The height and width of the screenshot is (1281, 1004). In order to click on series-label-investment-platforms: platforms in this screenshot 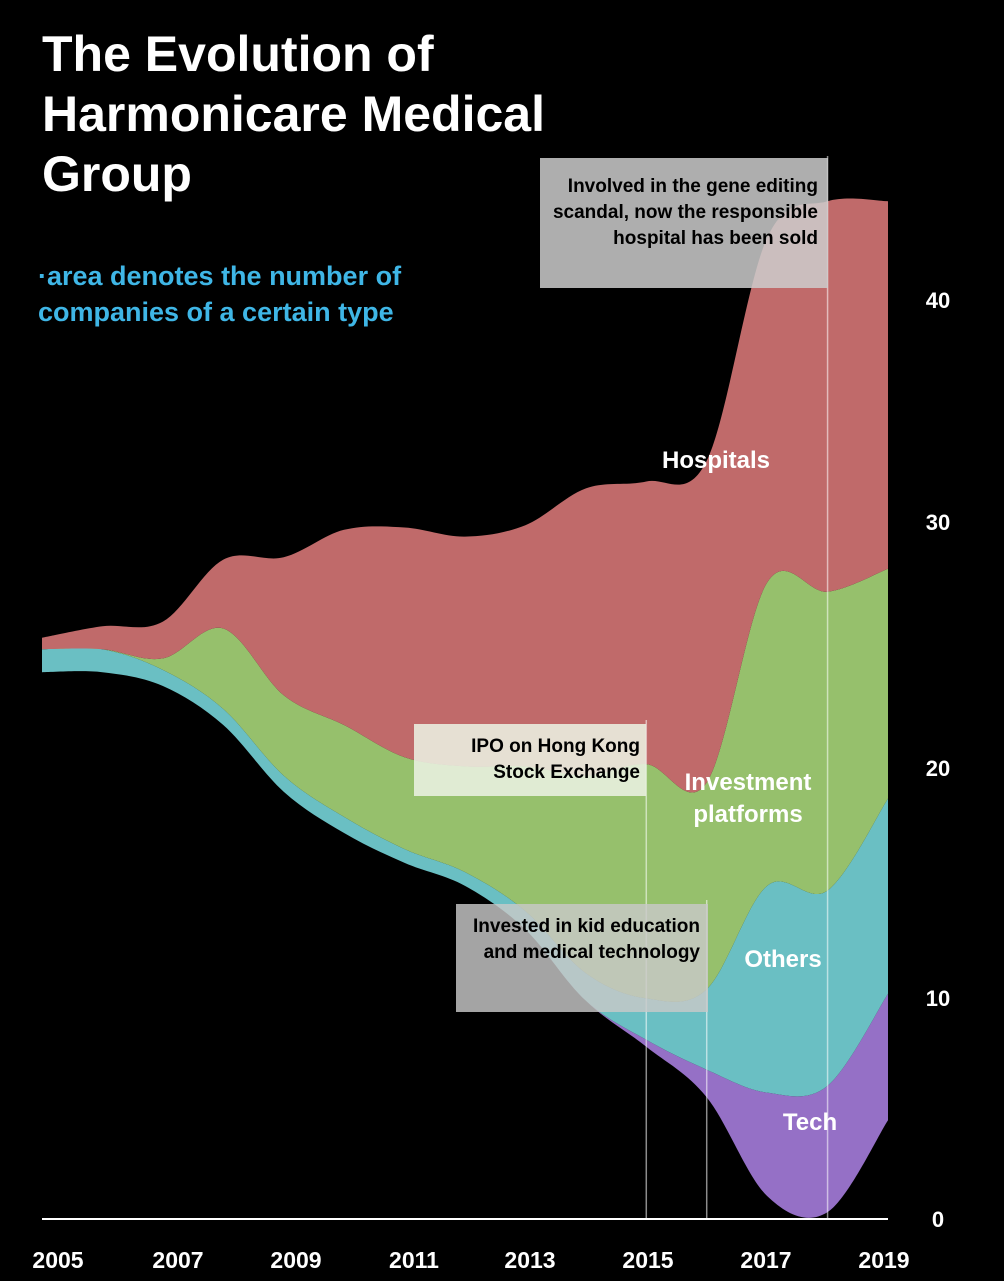, I will do `click(747, 814)`.